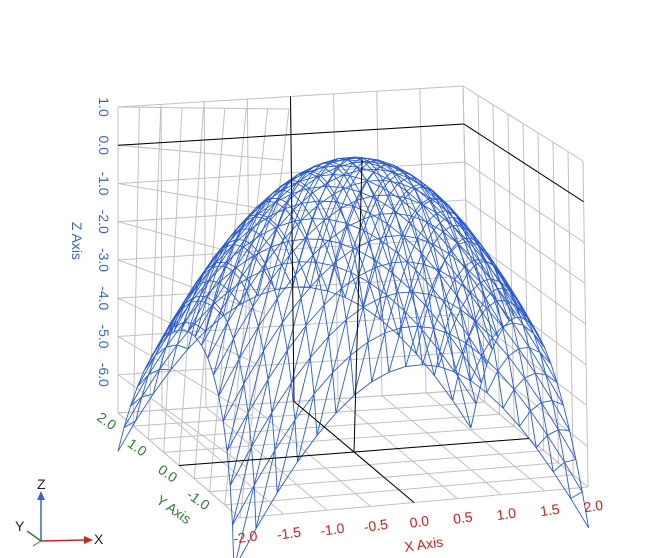 This screenshot has height=558, width=670. What do you see at coordinates (550, 510) in the screenshot?
I see `x-tick-label: 1.5` at bounding box center [550, 510].